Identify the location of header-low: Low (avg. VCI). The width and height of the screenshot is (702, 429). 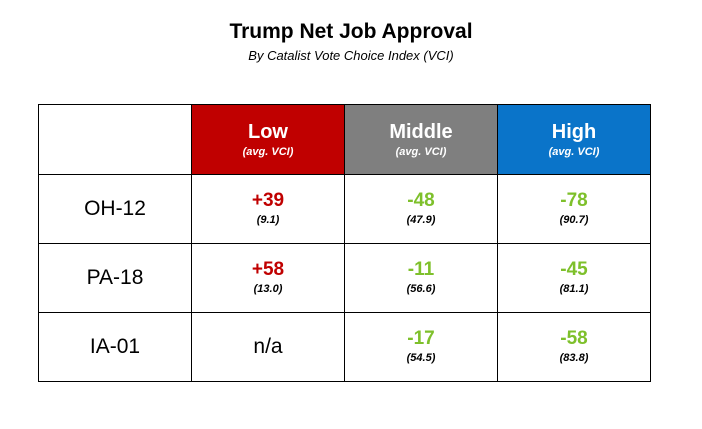
(268, 139).